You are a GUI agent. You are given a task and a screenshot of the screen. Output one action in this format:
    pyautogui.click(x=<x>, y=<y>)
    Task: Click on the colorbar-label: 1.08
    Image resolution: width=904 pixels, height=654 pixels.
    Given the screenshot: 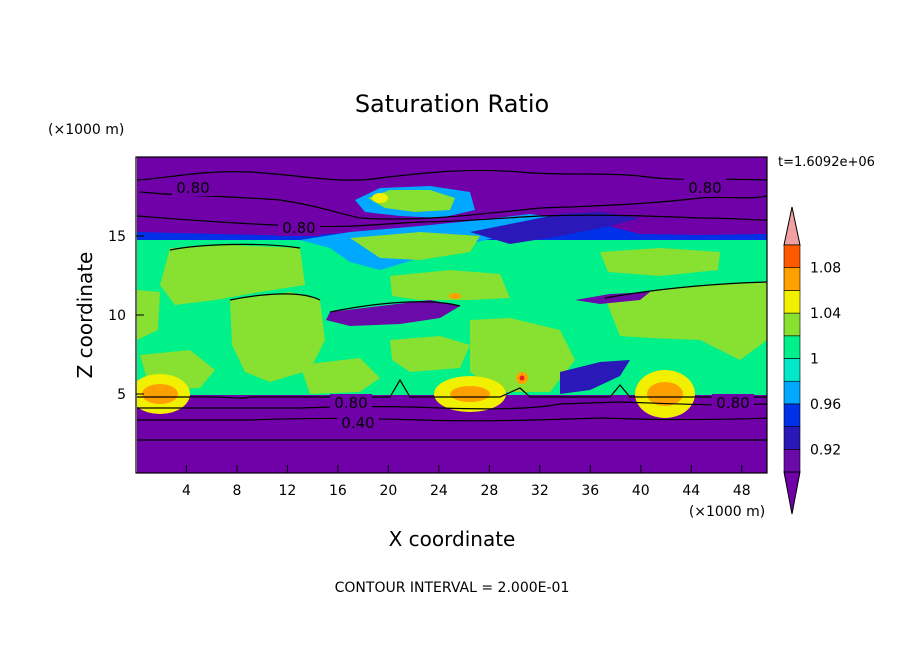 What is the action you would take?
    pyautogui.click(x=825, y=269)
    